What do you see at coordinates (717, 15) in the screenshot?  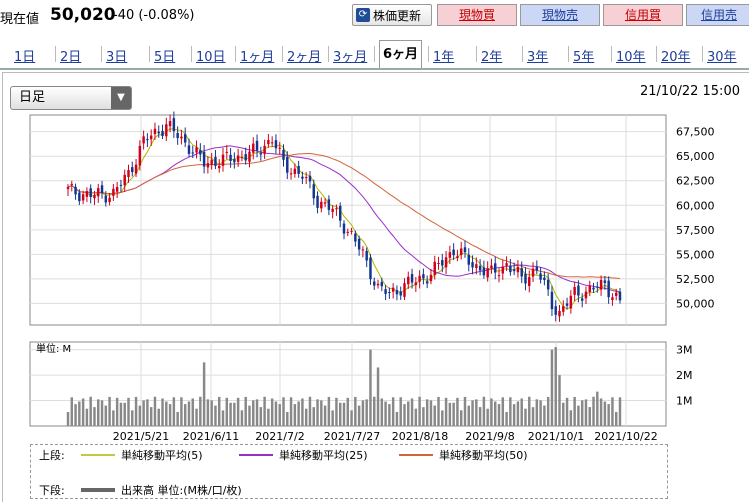 I see `margin-sell-button: 信用売` at bounding box center [717, 15].